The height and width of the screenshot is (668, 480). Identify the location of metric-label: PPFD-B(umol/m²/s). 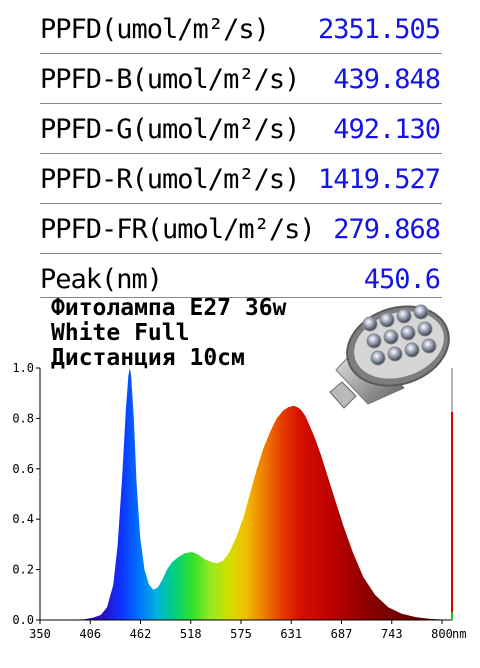
(170, 79).